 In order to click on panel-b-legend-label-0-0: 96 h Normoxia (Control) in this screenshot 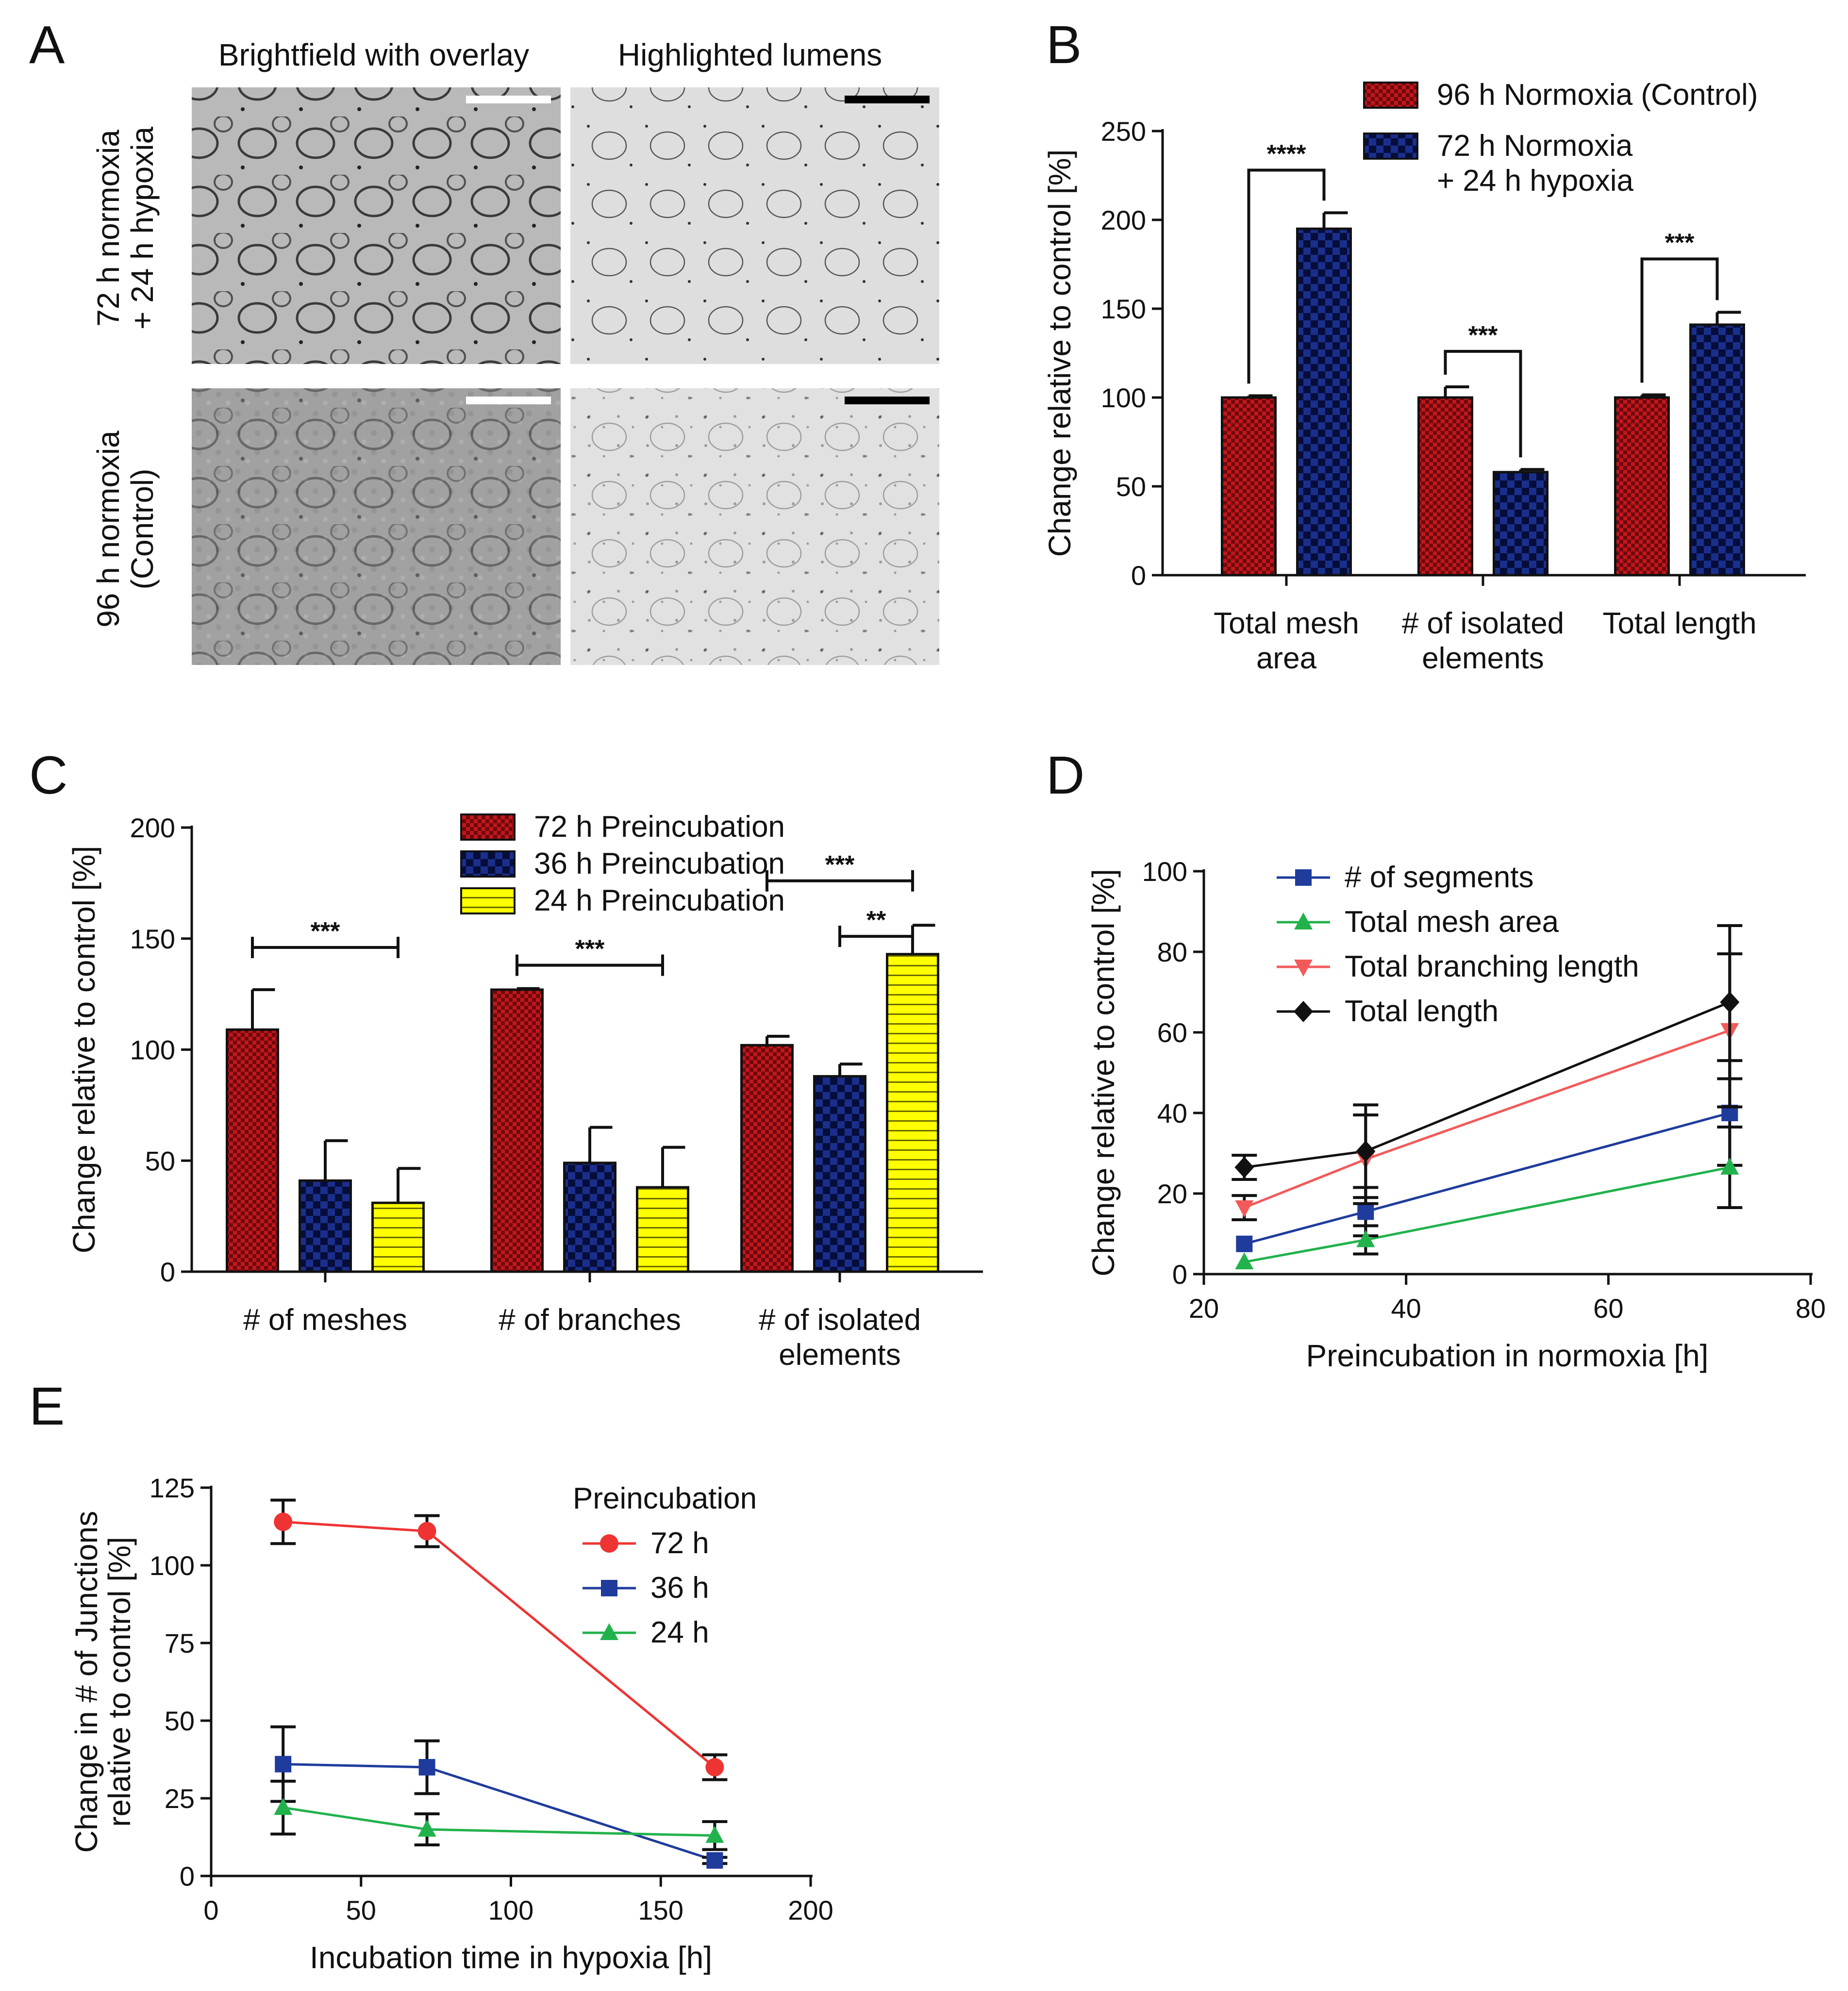, I will do `click(1597, 95)`.